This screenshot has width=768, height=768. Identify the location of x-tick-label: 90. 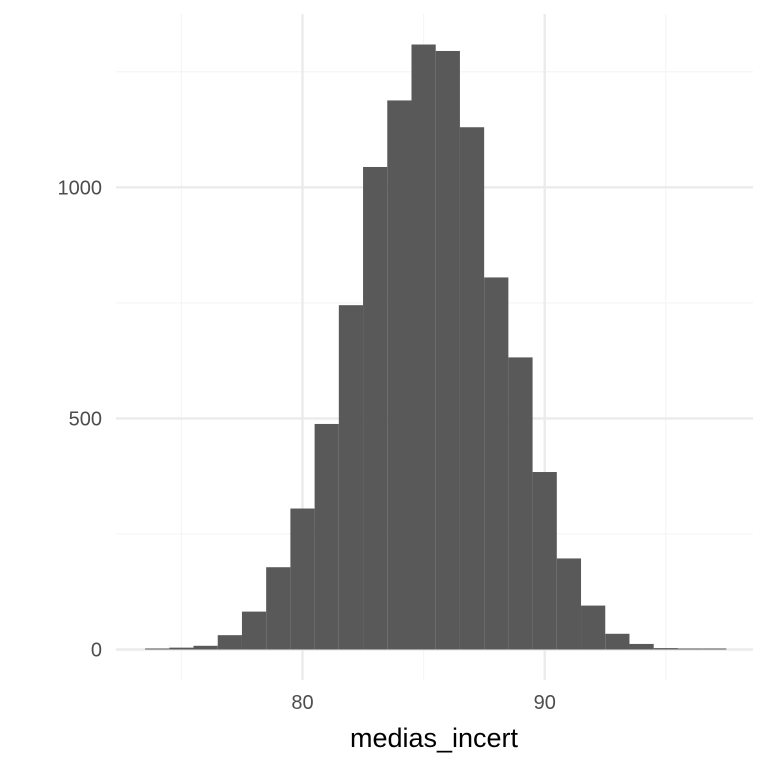
(545, 703).